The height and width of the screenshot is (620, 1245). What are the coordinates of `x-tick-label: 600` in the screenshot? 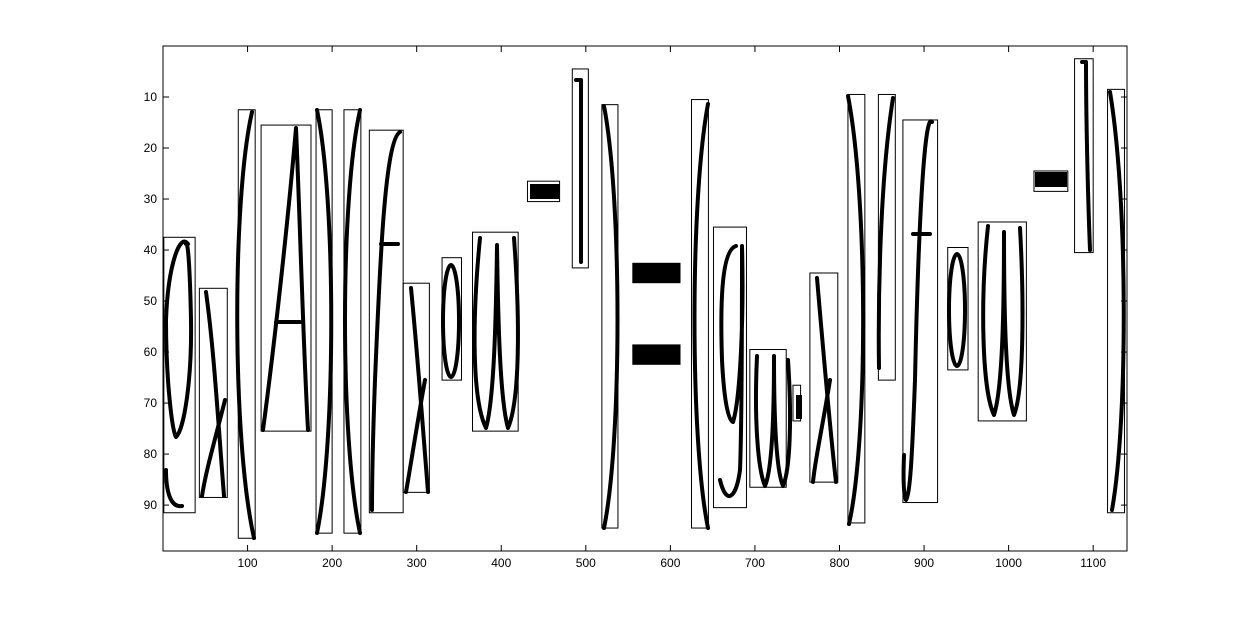 It's located at (670, 563).